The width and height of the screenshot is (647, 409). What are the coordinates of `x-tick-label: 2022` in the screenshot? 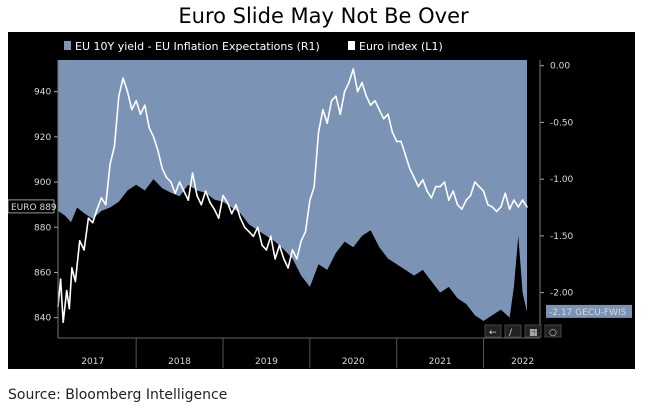 It's located at (522, 362).